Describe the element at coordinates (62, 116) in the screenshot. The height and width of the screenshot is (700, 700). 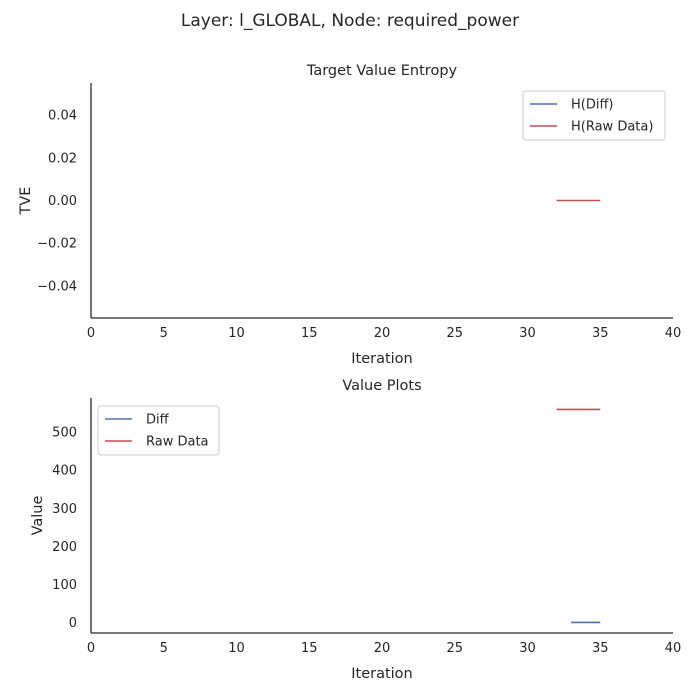
I see `y-tick-label: 0.04` at that location.